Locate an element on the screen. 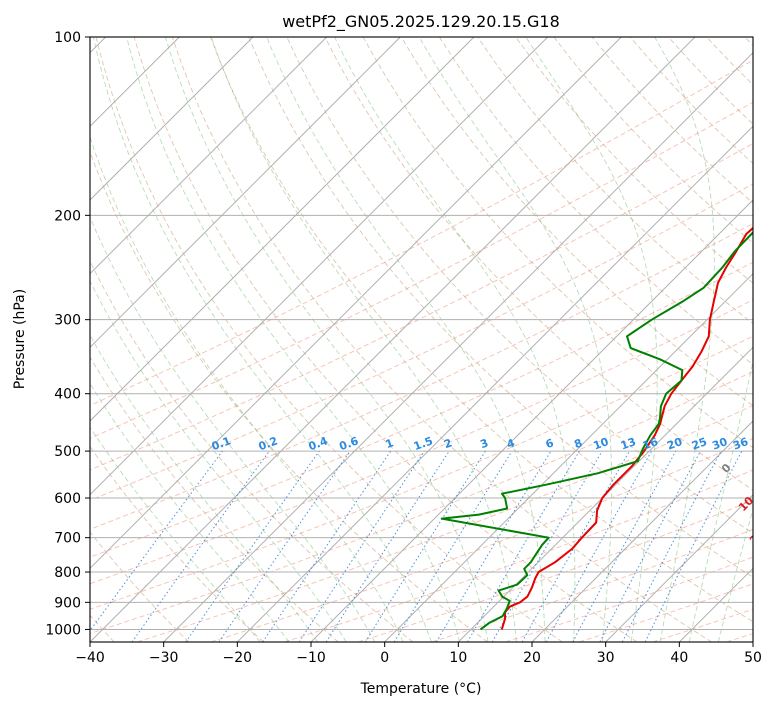 This screenshot has width=775, height=708. mixing-ratio-label: 20 is located at coordinates (674, 444).